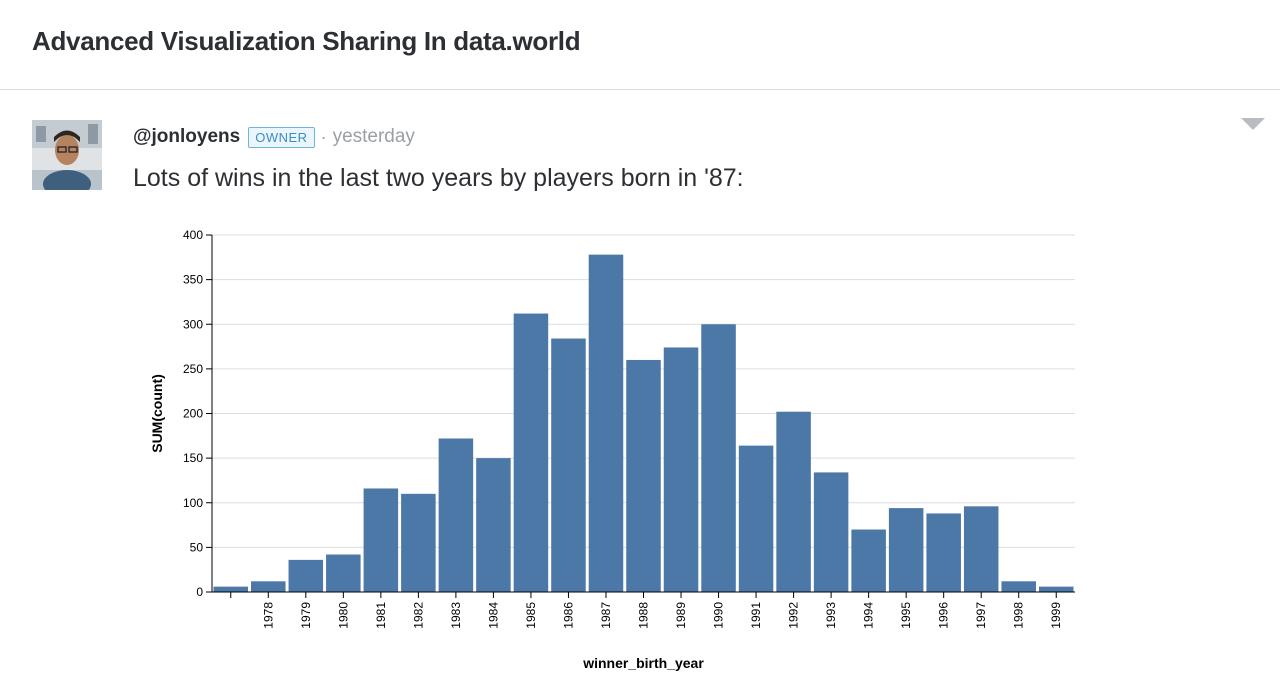 Image resolution: width=1280 pixels, height=698 pixels. I want to click on x-tick-label: 1995, so click(906, 615).